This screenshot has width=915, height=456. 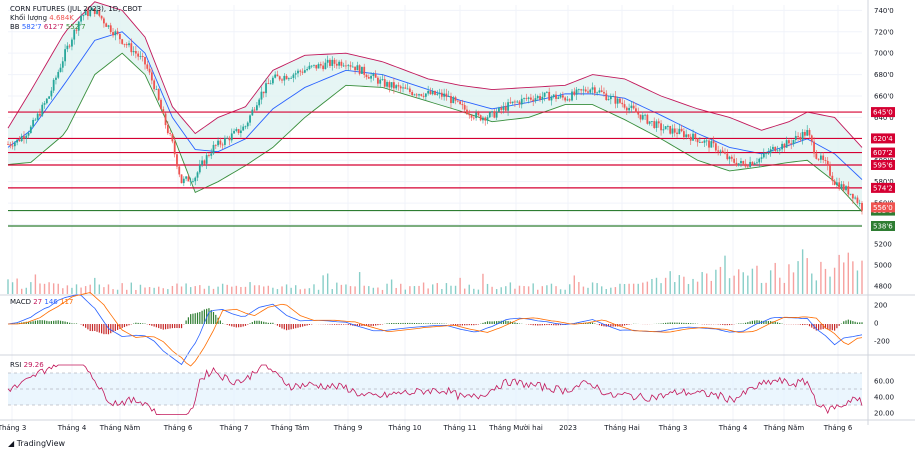 I want to click on last-price-label: 556'0, so click(x=883, y=208).